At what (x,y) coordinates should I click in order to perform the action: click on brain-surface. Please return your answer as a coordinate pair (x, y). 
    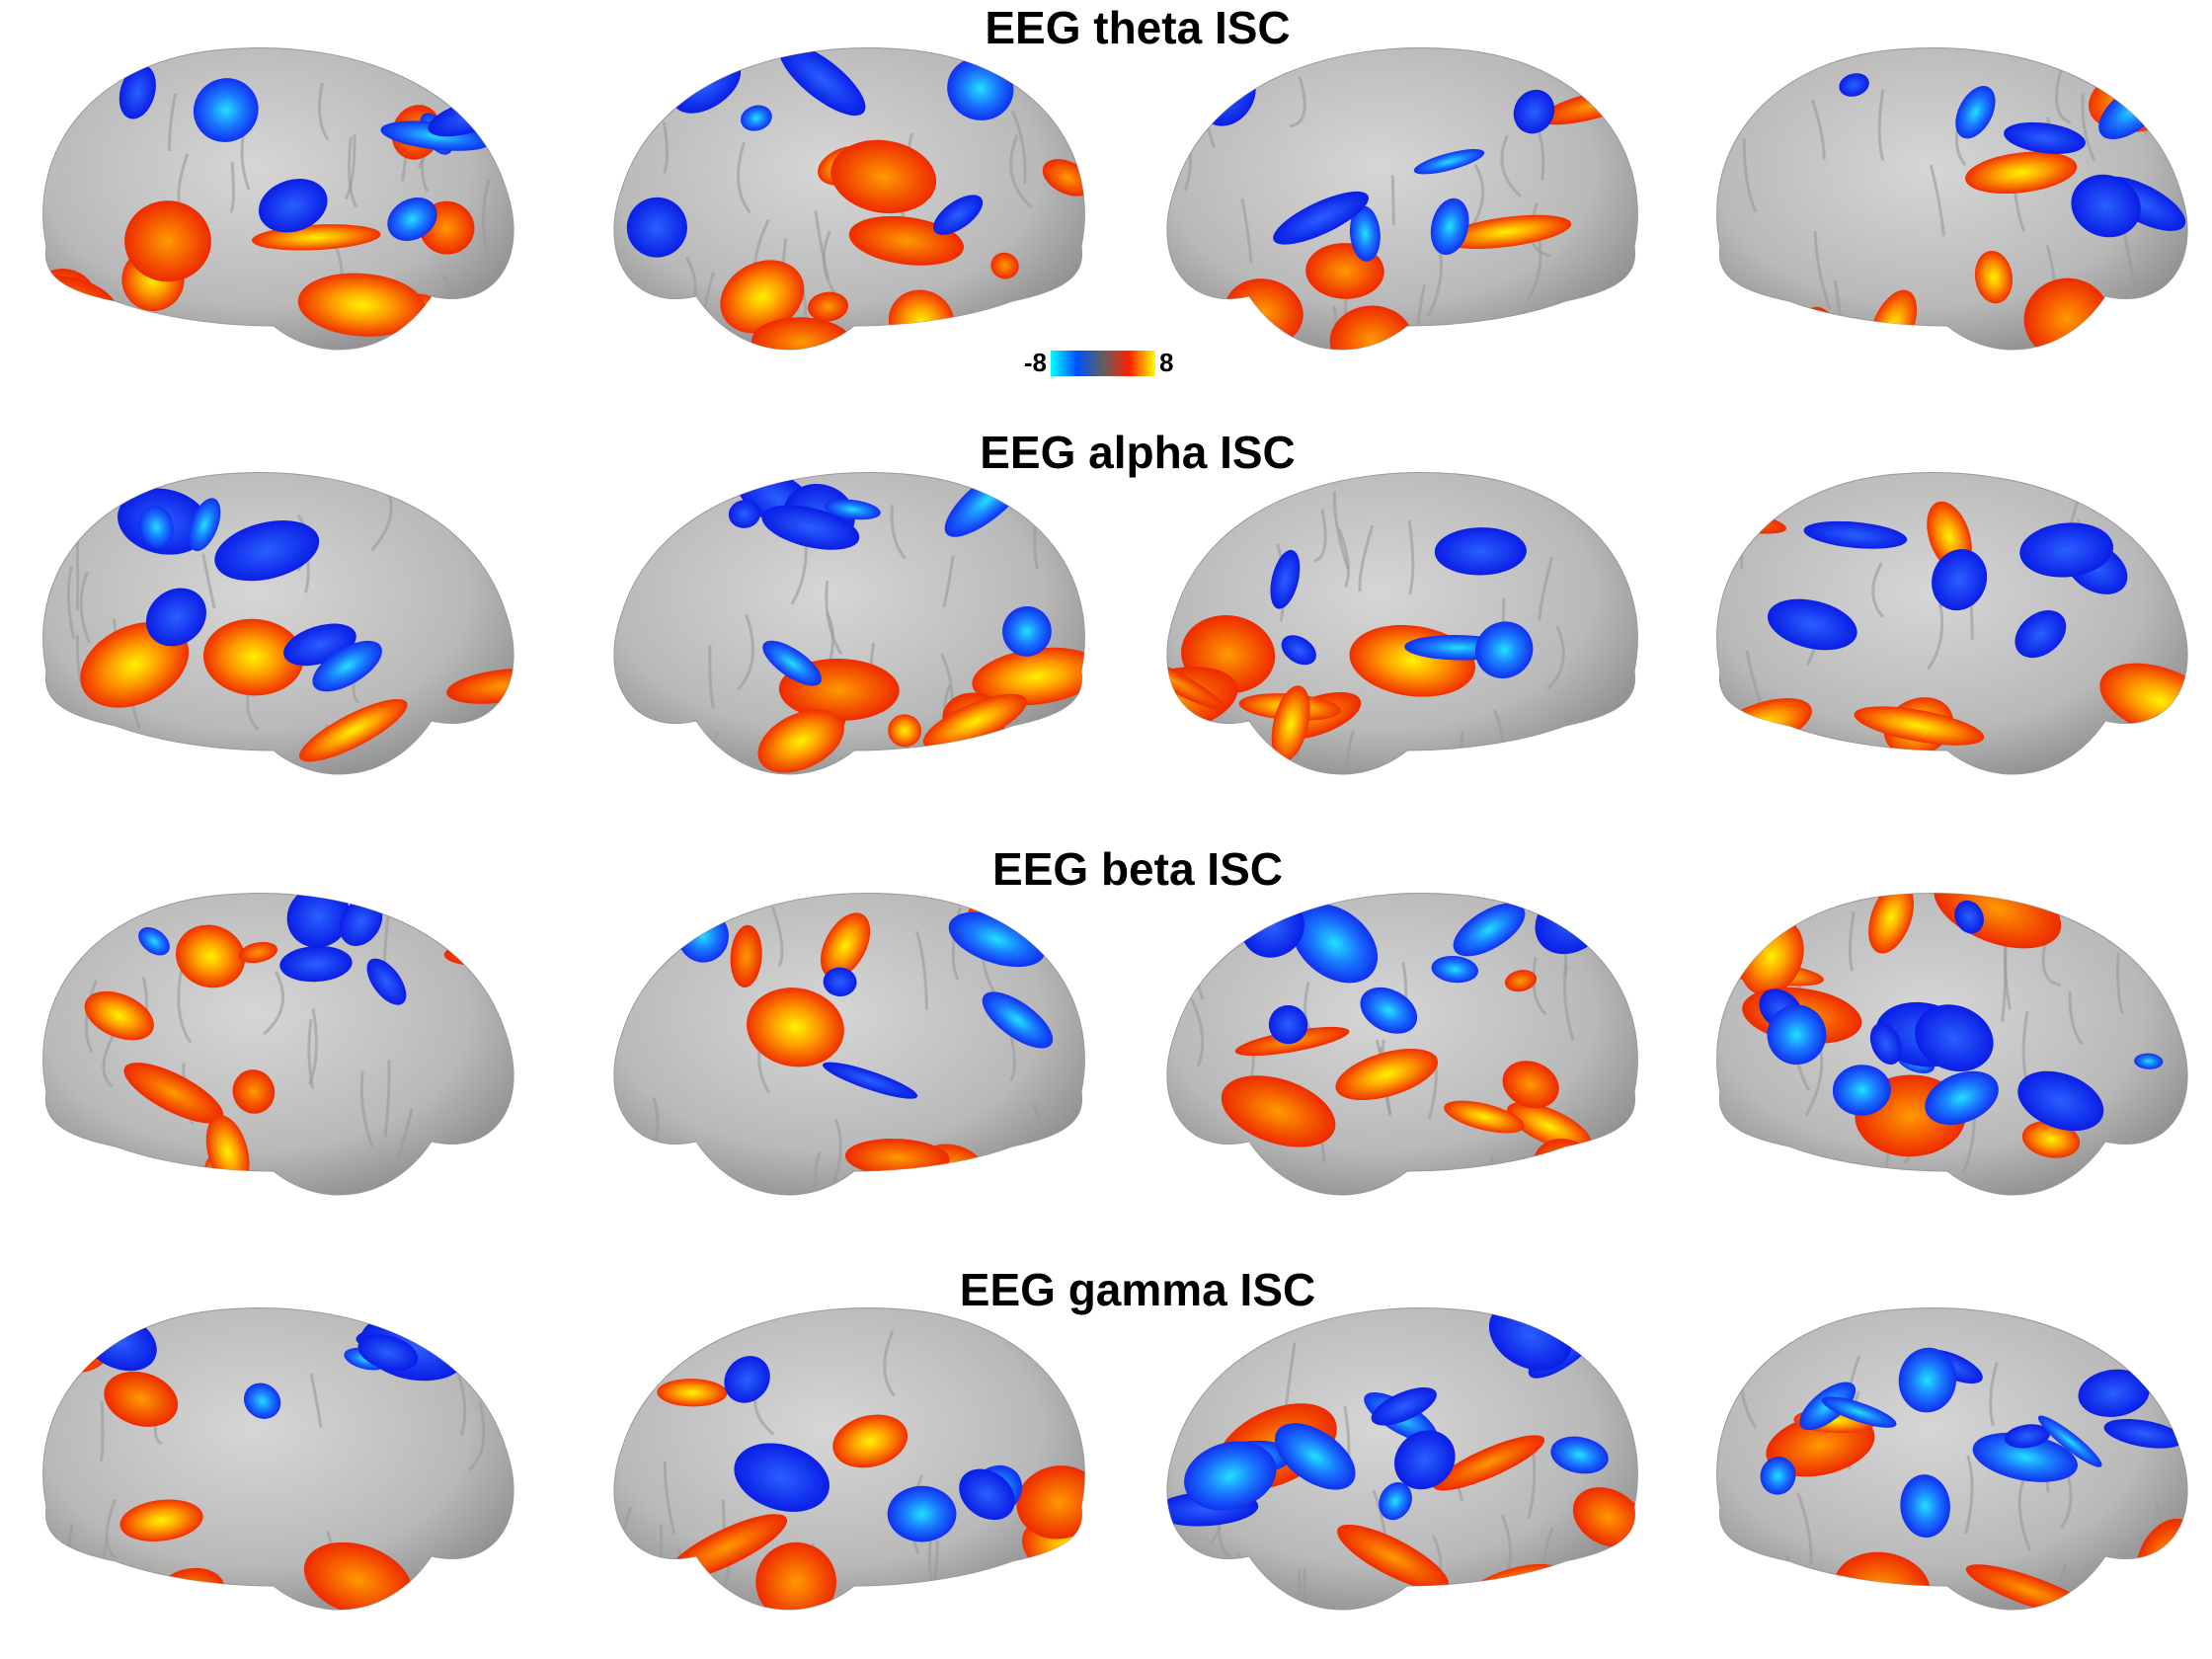
    Looking at the image, I should click on (1402, 199).